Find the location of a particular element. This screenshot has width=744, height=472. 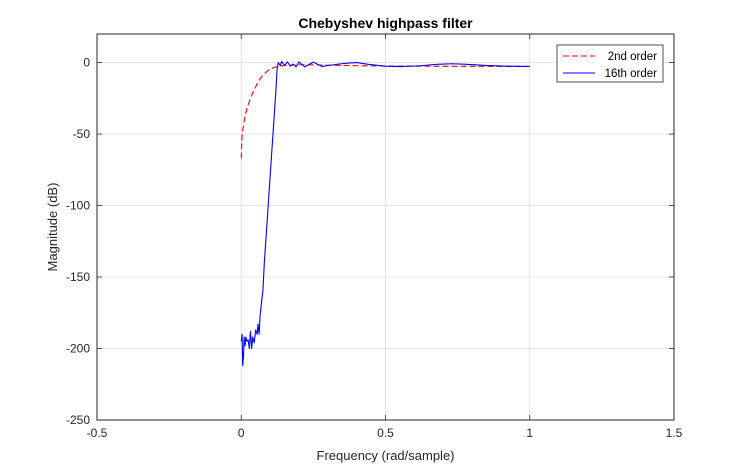

x-tick-label: 1 is located at coordinates (529, 433).